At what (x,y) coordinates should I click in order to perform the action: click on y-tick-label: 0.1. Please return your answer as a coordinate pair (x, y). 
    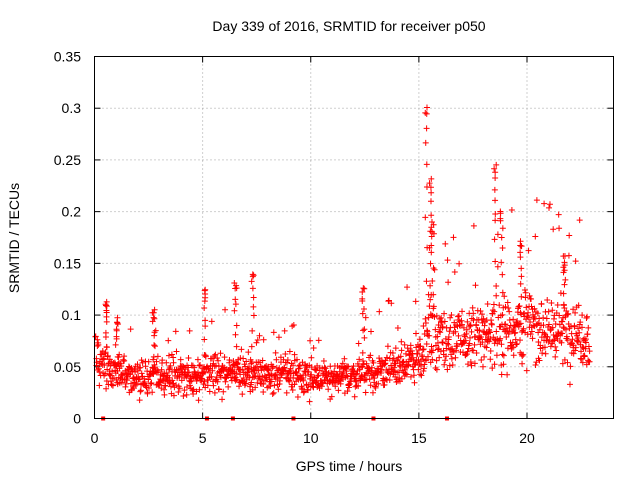
    Looking at the image, I should click on (72, 315).